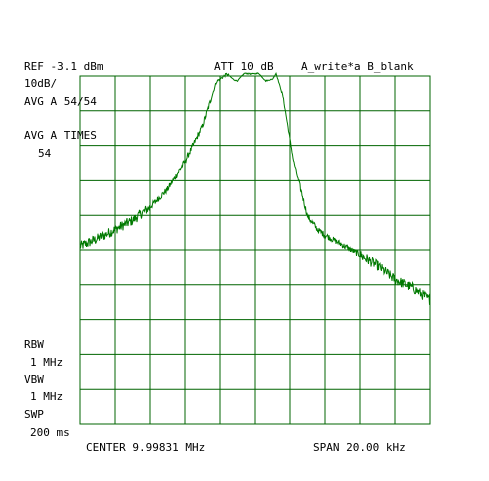  Describe the element at coordinates (60, 135) in the screenshot. I see `avg-times-label: AVG A TIMES` at that location.